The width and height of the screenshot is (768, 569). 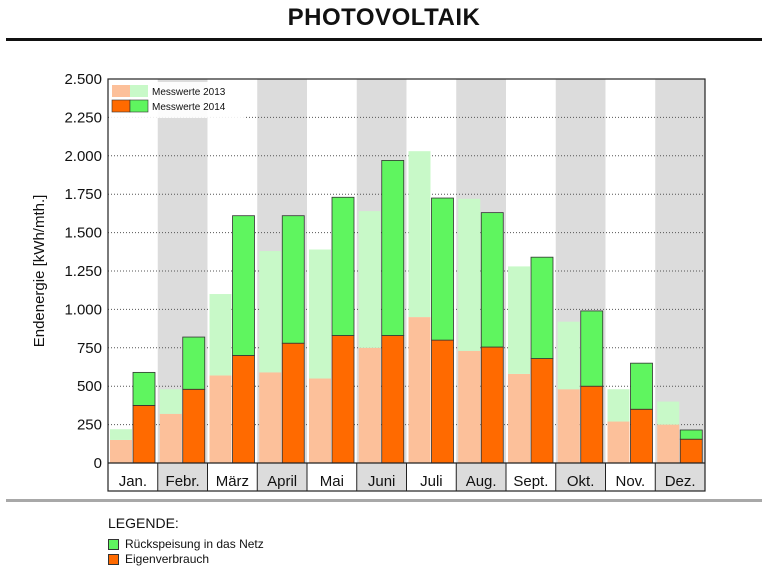 I want to click on bar-2013-rueckspeisung-aug, so click(x=469, y=274).